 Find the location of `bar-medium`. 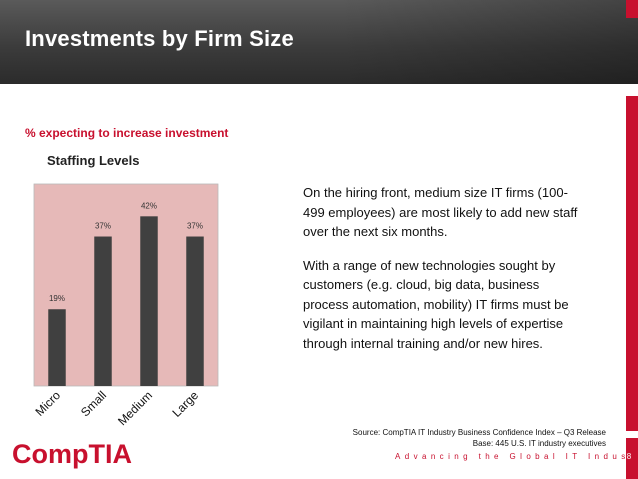

bar-medium is located at coordinates (149, 301).